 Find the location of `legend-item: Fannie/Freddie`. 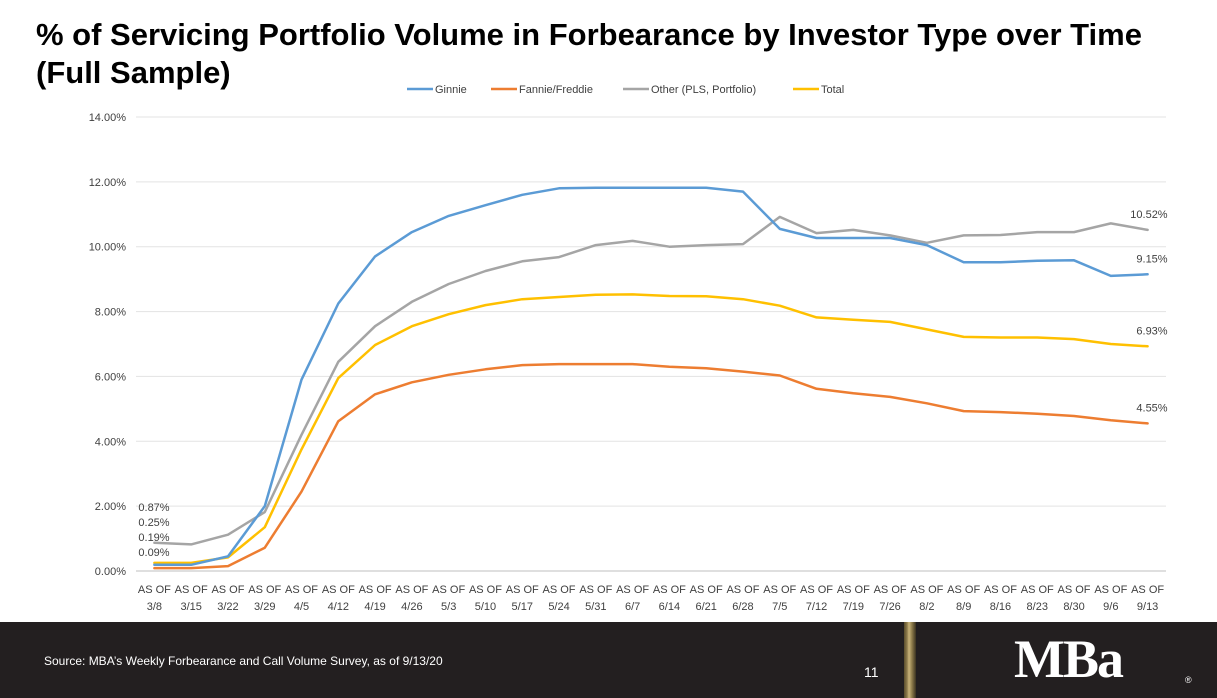

legend-item: Fannie/Freddie is located at coordinates (542, 90).